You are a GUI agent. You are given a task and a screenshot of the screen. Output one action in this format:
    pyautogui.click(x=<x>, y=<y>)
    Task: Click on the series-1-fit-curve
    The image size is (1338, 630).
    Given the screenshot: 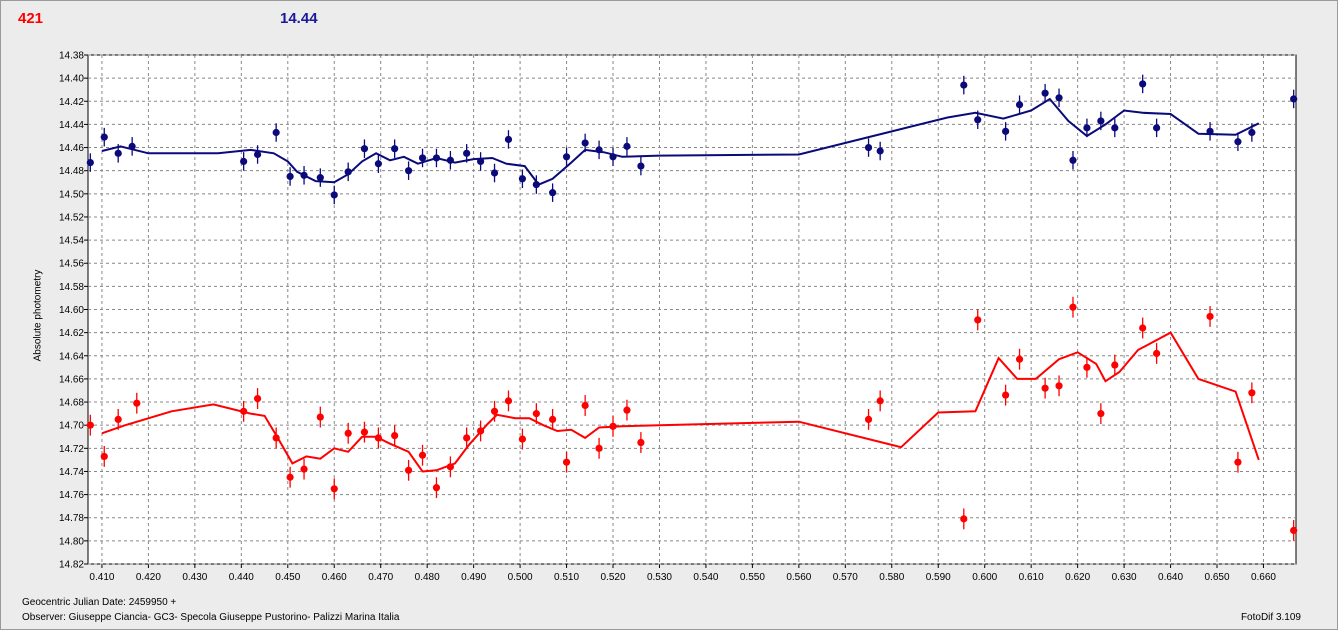 What is the action you would take?
    pyautogui.click(x=680, y=141)
    